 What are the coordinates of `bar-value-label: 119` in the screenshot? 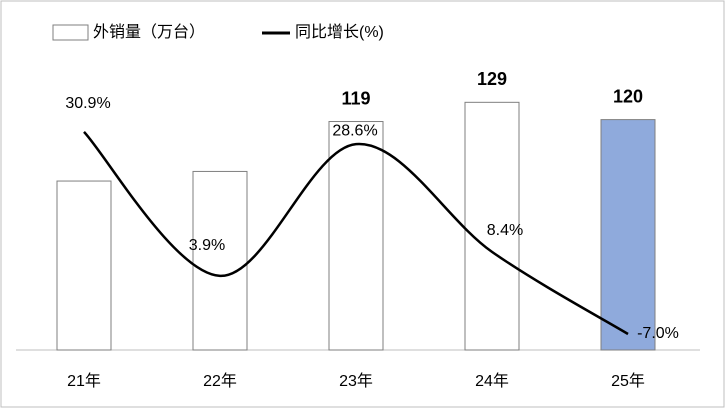 It's located at (355, 98).